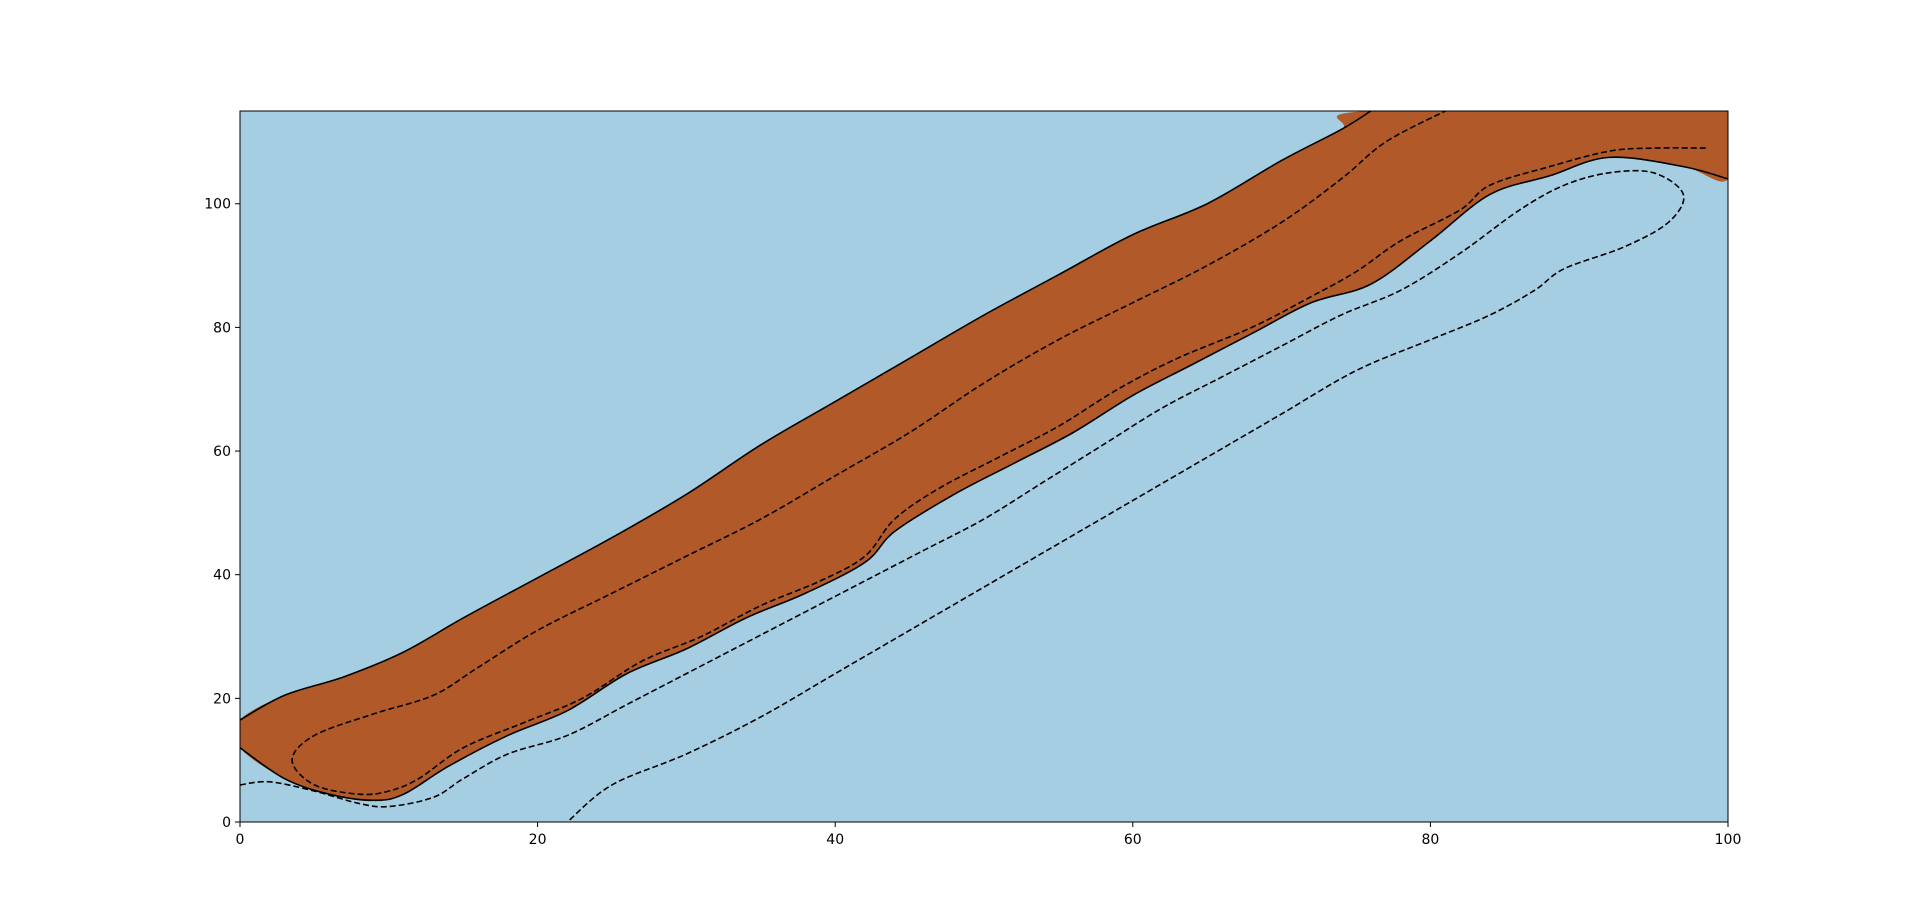 The height and width of the screenshot is (923, 1920). Describe the element at coordinates (1133, 840) in the screenshot. I see `x-tick-label: 60` at that location.